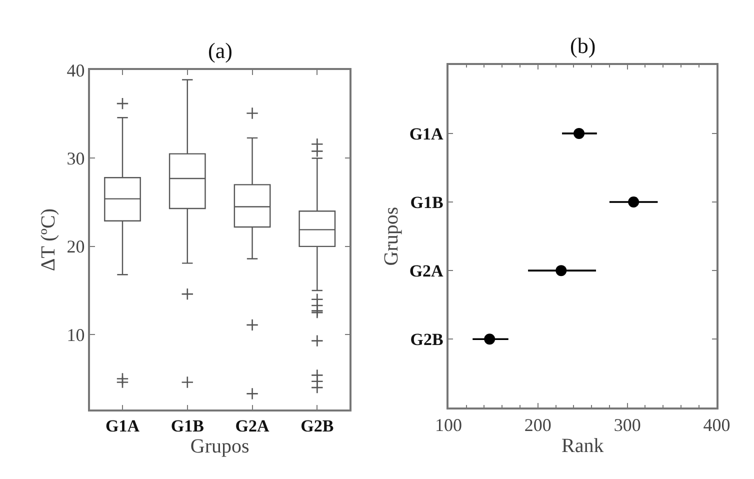 This screenshot has width=754, height=479. I want to click on x-axis-title: Grupos, so click(220, 447).